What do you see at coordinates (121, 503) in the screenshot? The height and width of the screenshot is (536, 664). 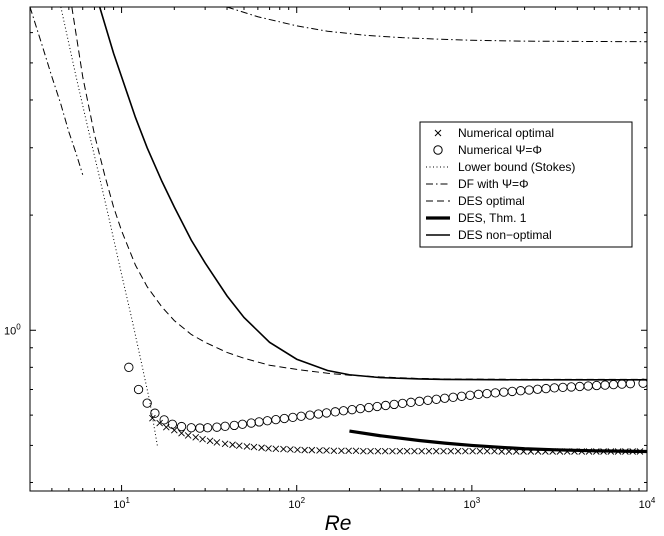 I see `x-tick-label: 10¹` at bounding box center [121, 503].